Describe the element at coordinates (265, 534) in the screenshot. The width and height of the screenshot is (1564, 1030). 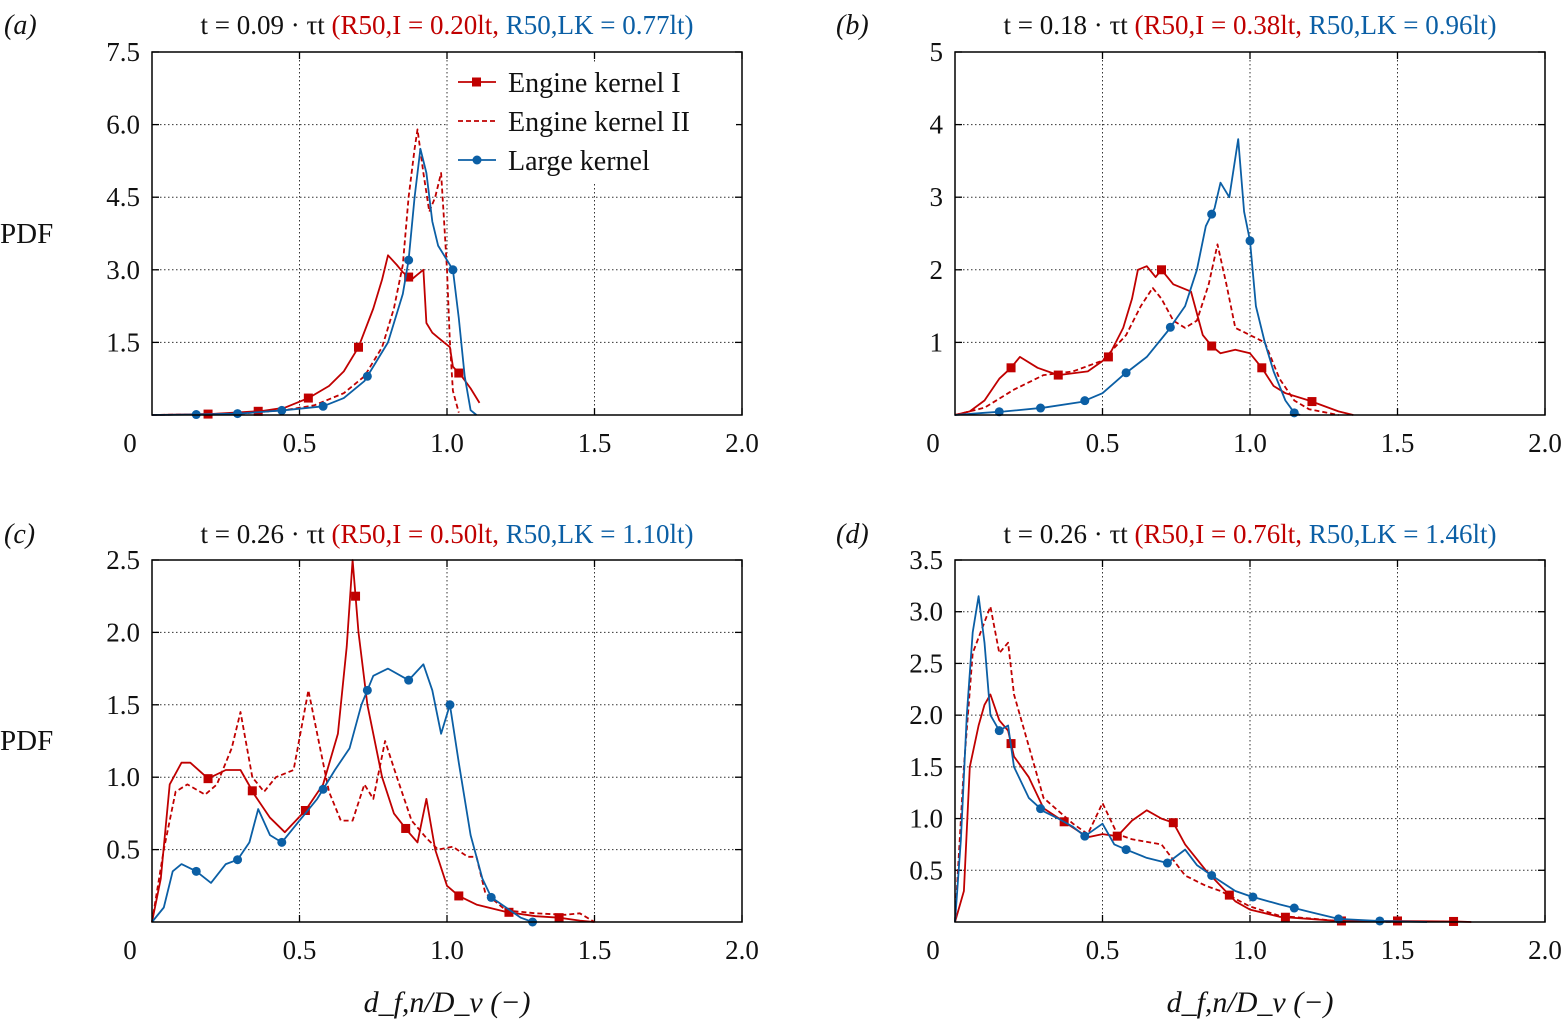
I see `title-time: t = 0.26 · τt` at that location.